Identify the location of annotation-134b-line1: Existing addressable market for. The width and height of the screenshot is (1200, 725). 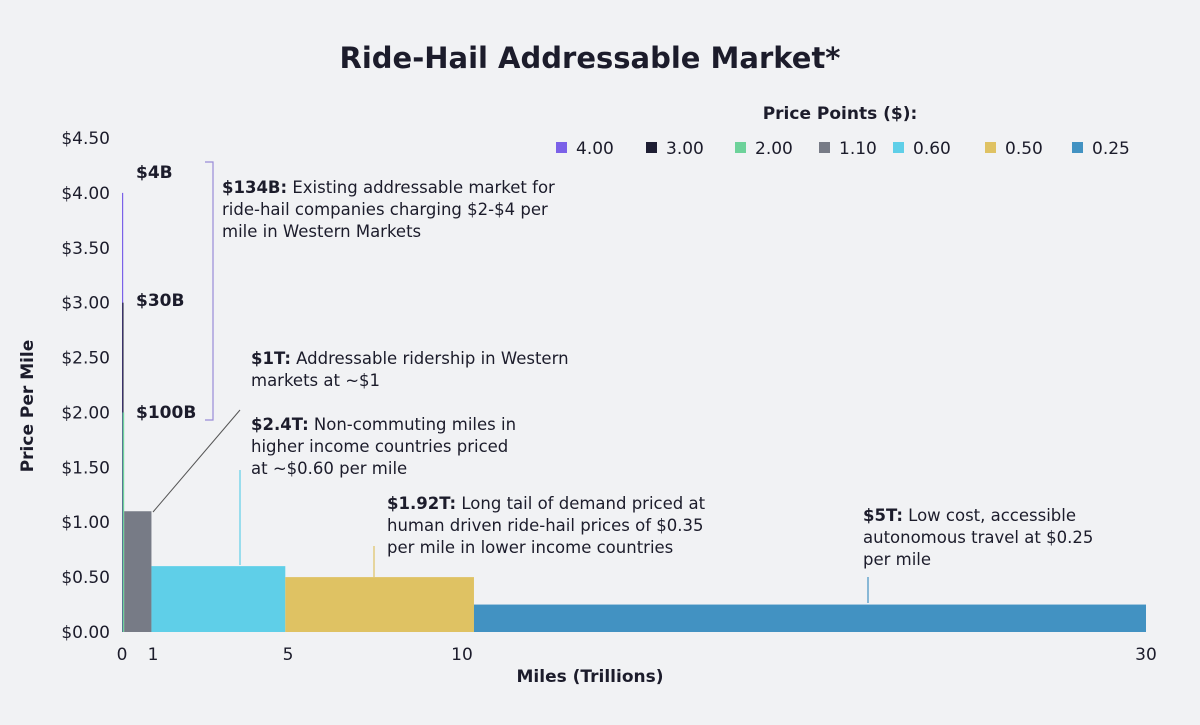
(421, 187).